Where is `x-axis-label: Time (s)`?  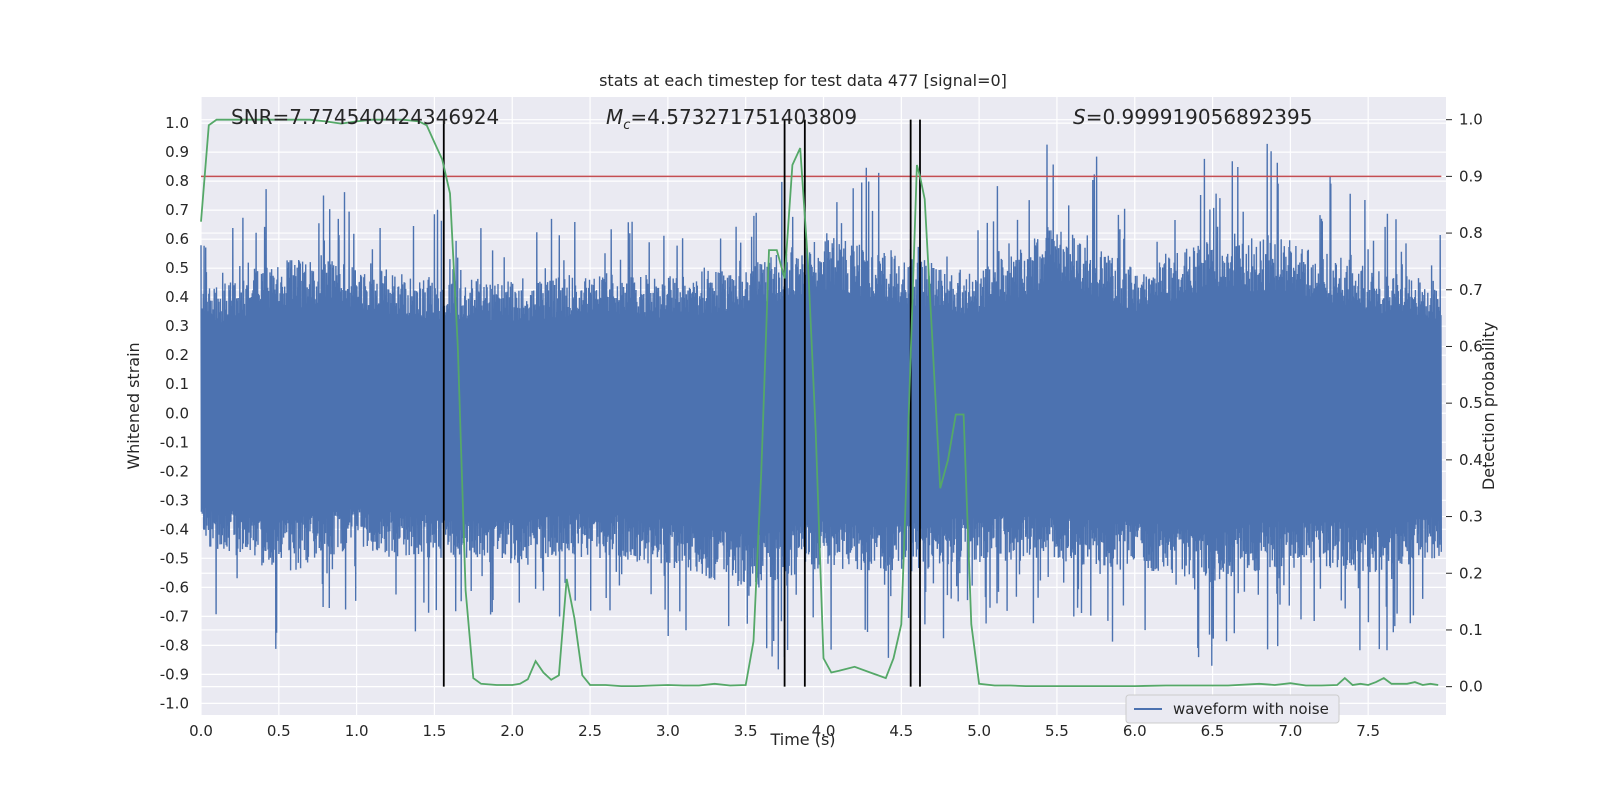 x-axis-label: Time (s) is located at coordinates (802, 739).